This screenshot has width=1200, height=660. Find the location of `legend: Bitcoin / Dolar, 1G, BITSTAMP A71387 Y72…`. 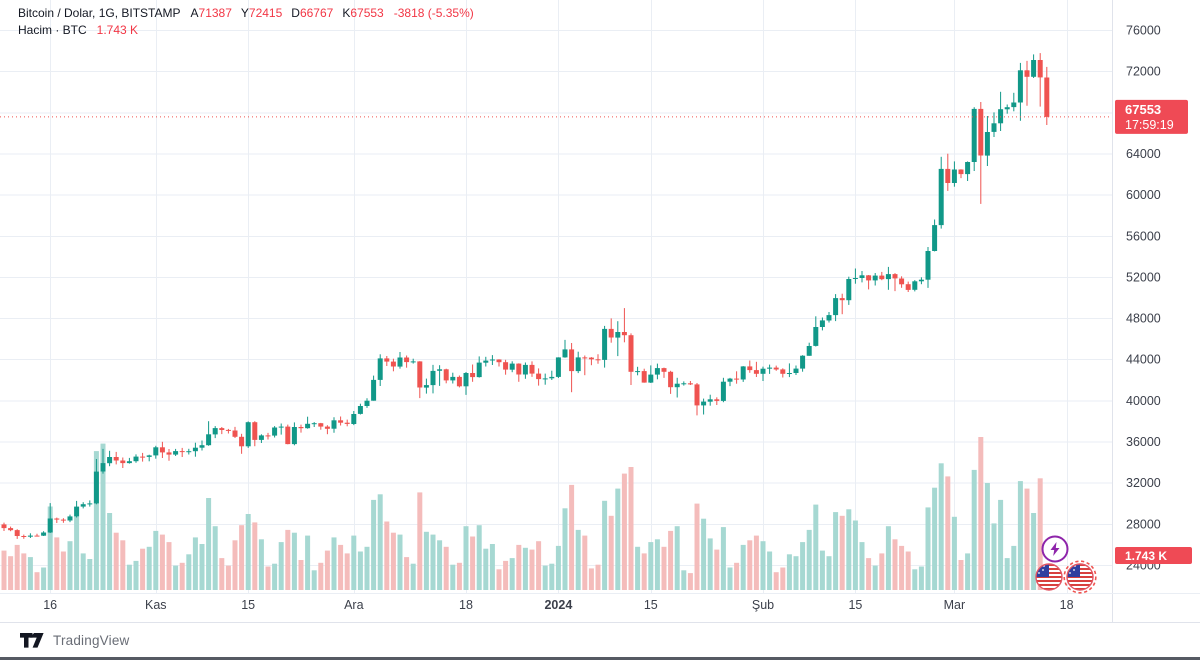

legend: Bitcoin / Dolar, 1G, BITSTAMP A71387 Y72… is located at coordinates (246, 22).